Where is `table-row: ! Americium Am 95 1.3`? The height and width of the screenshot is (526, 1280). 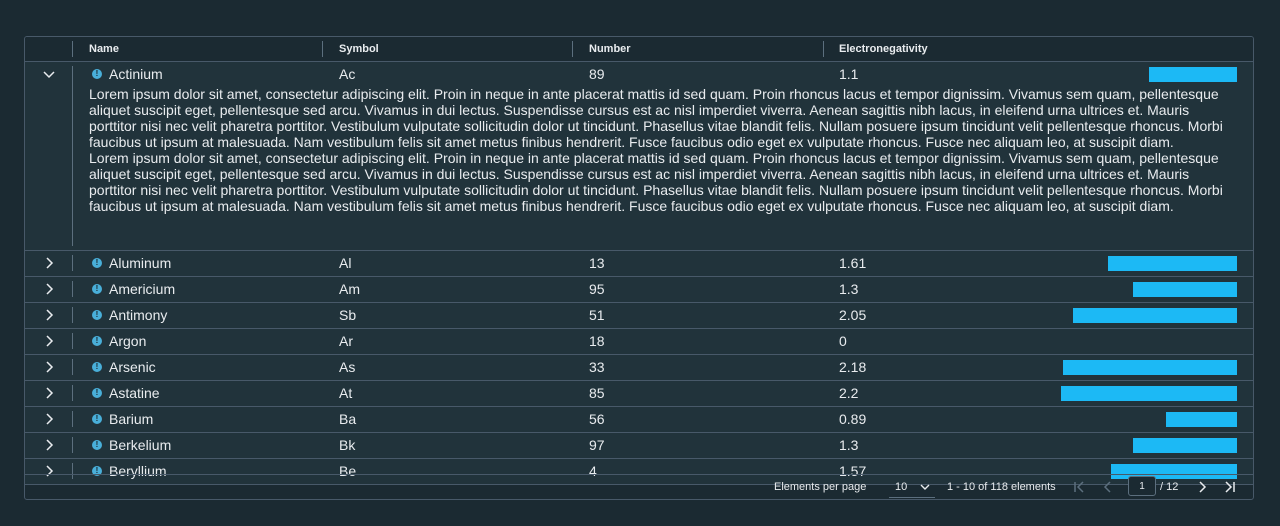
table-row: ! Americium Am 95 1.3 is located at coordinates (639, 290).